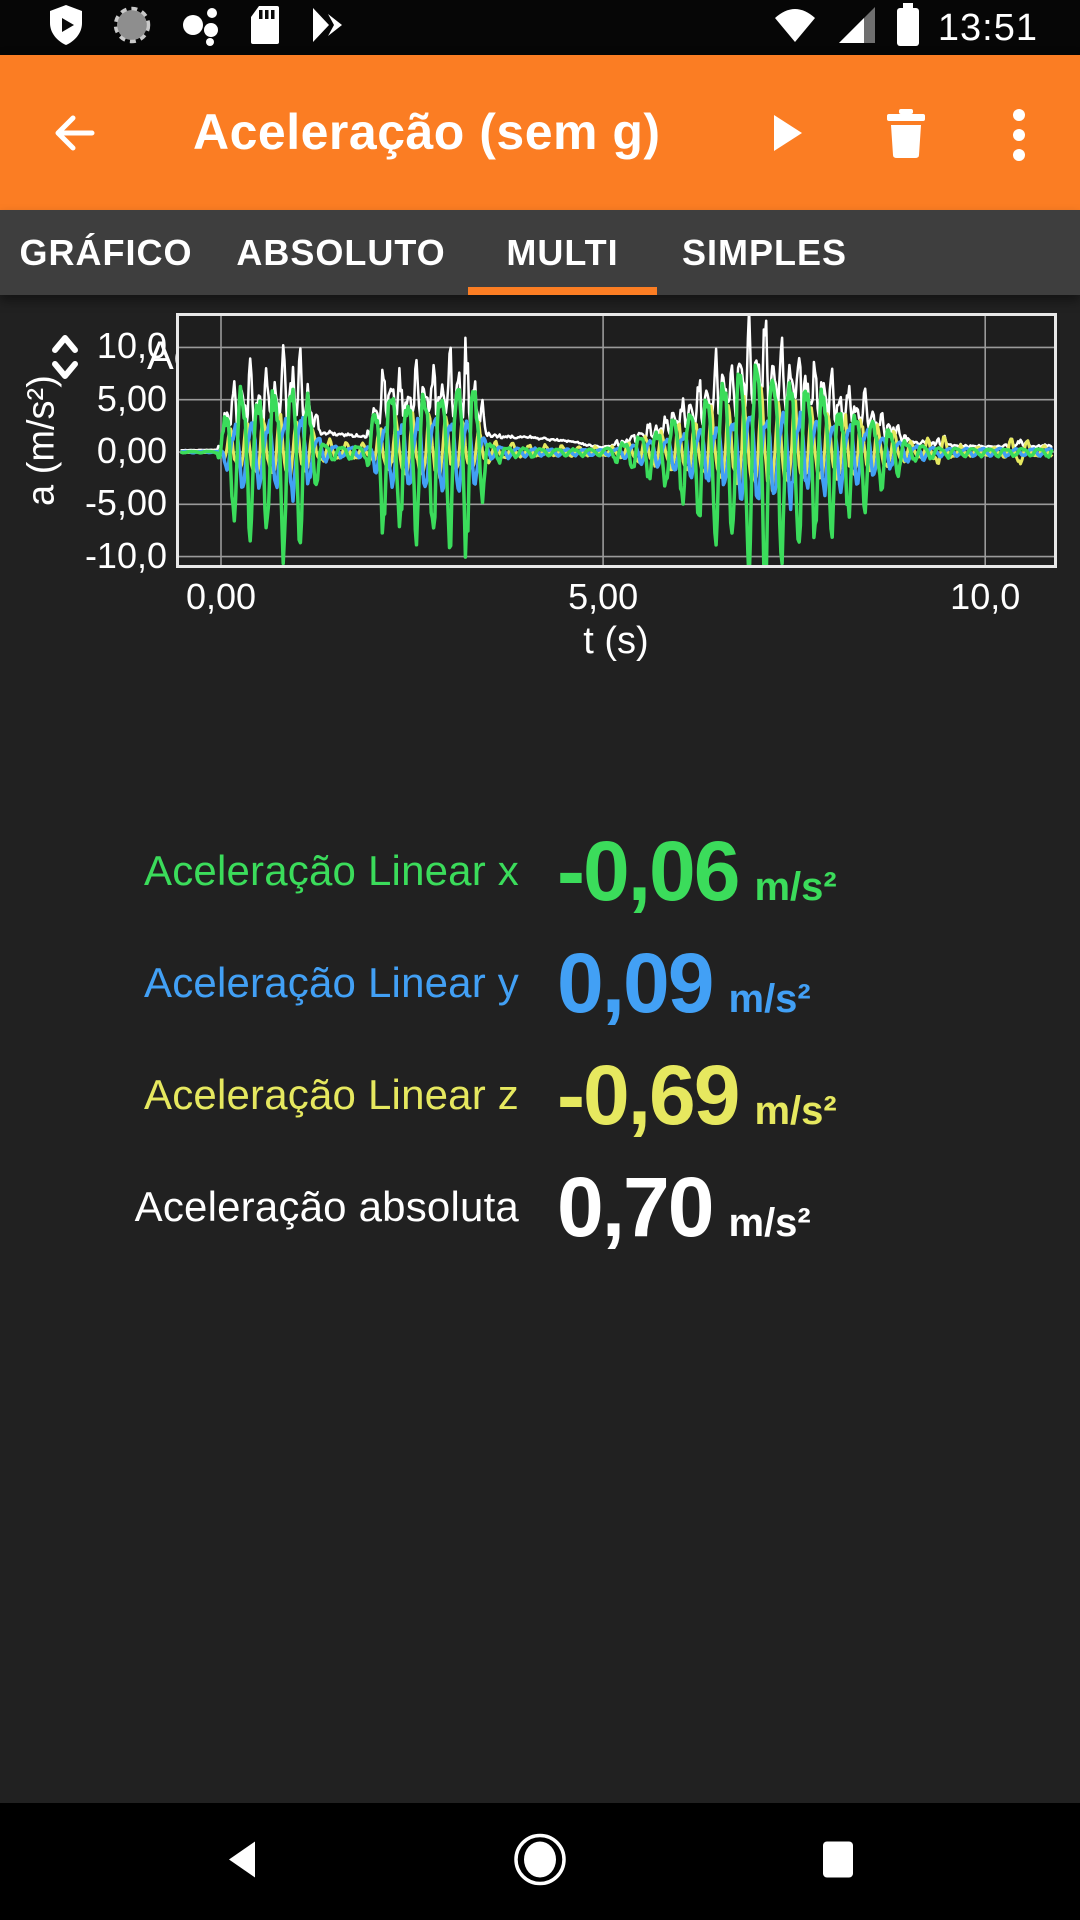 This screenshot has height=1920, width=1080. I want to click on tab-simples: SIMPLES, so click(764, 252).